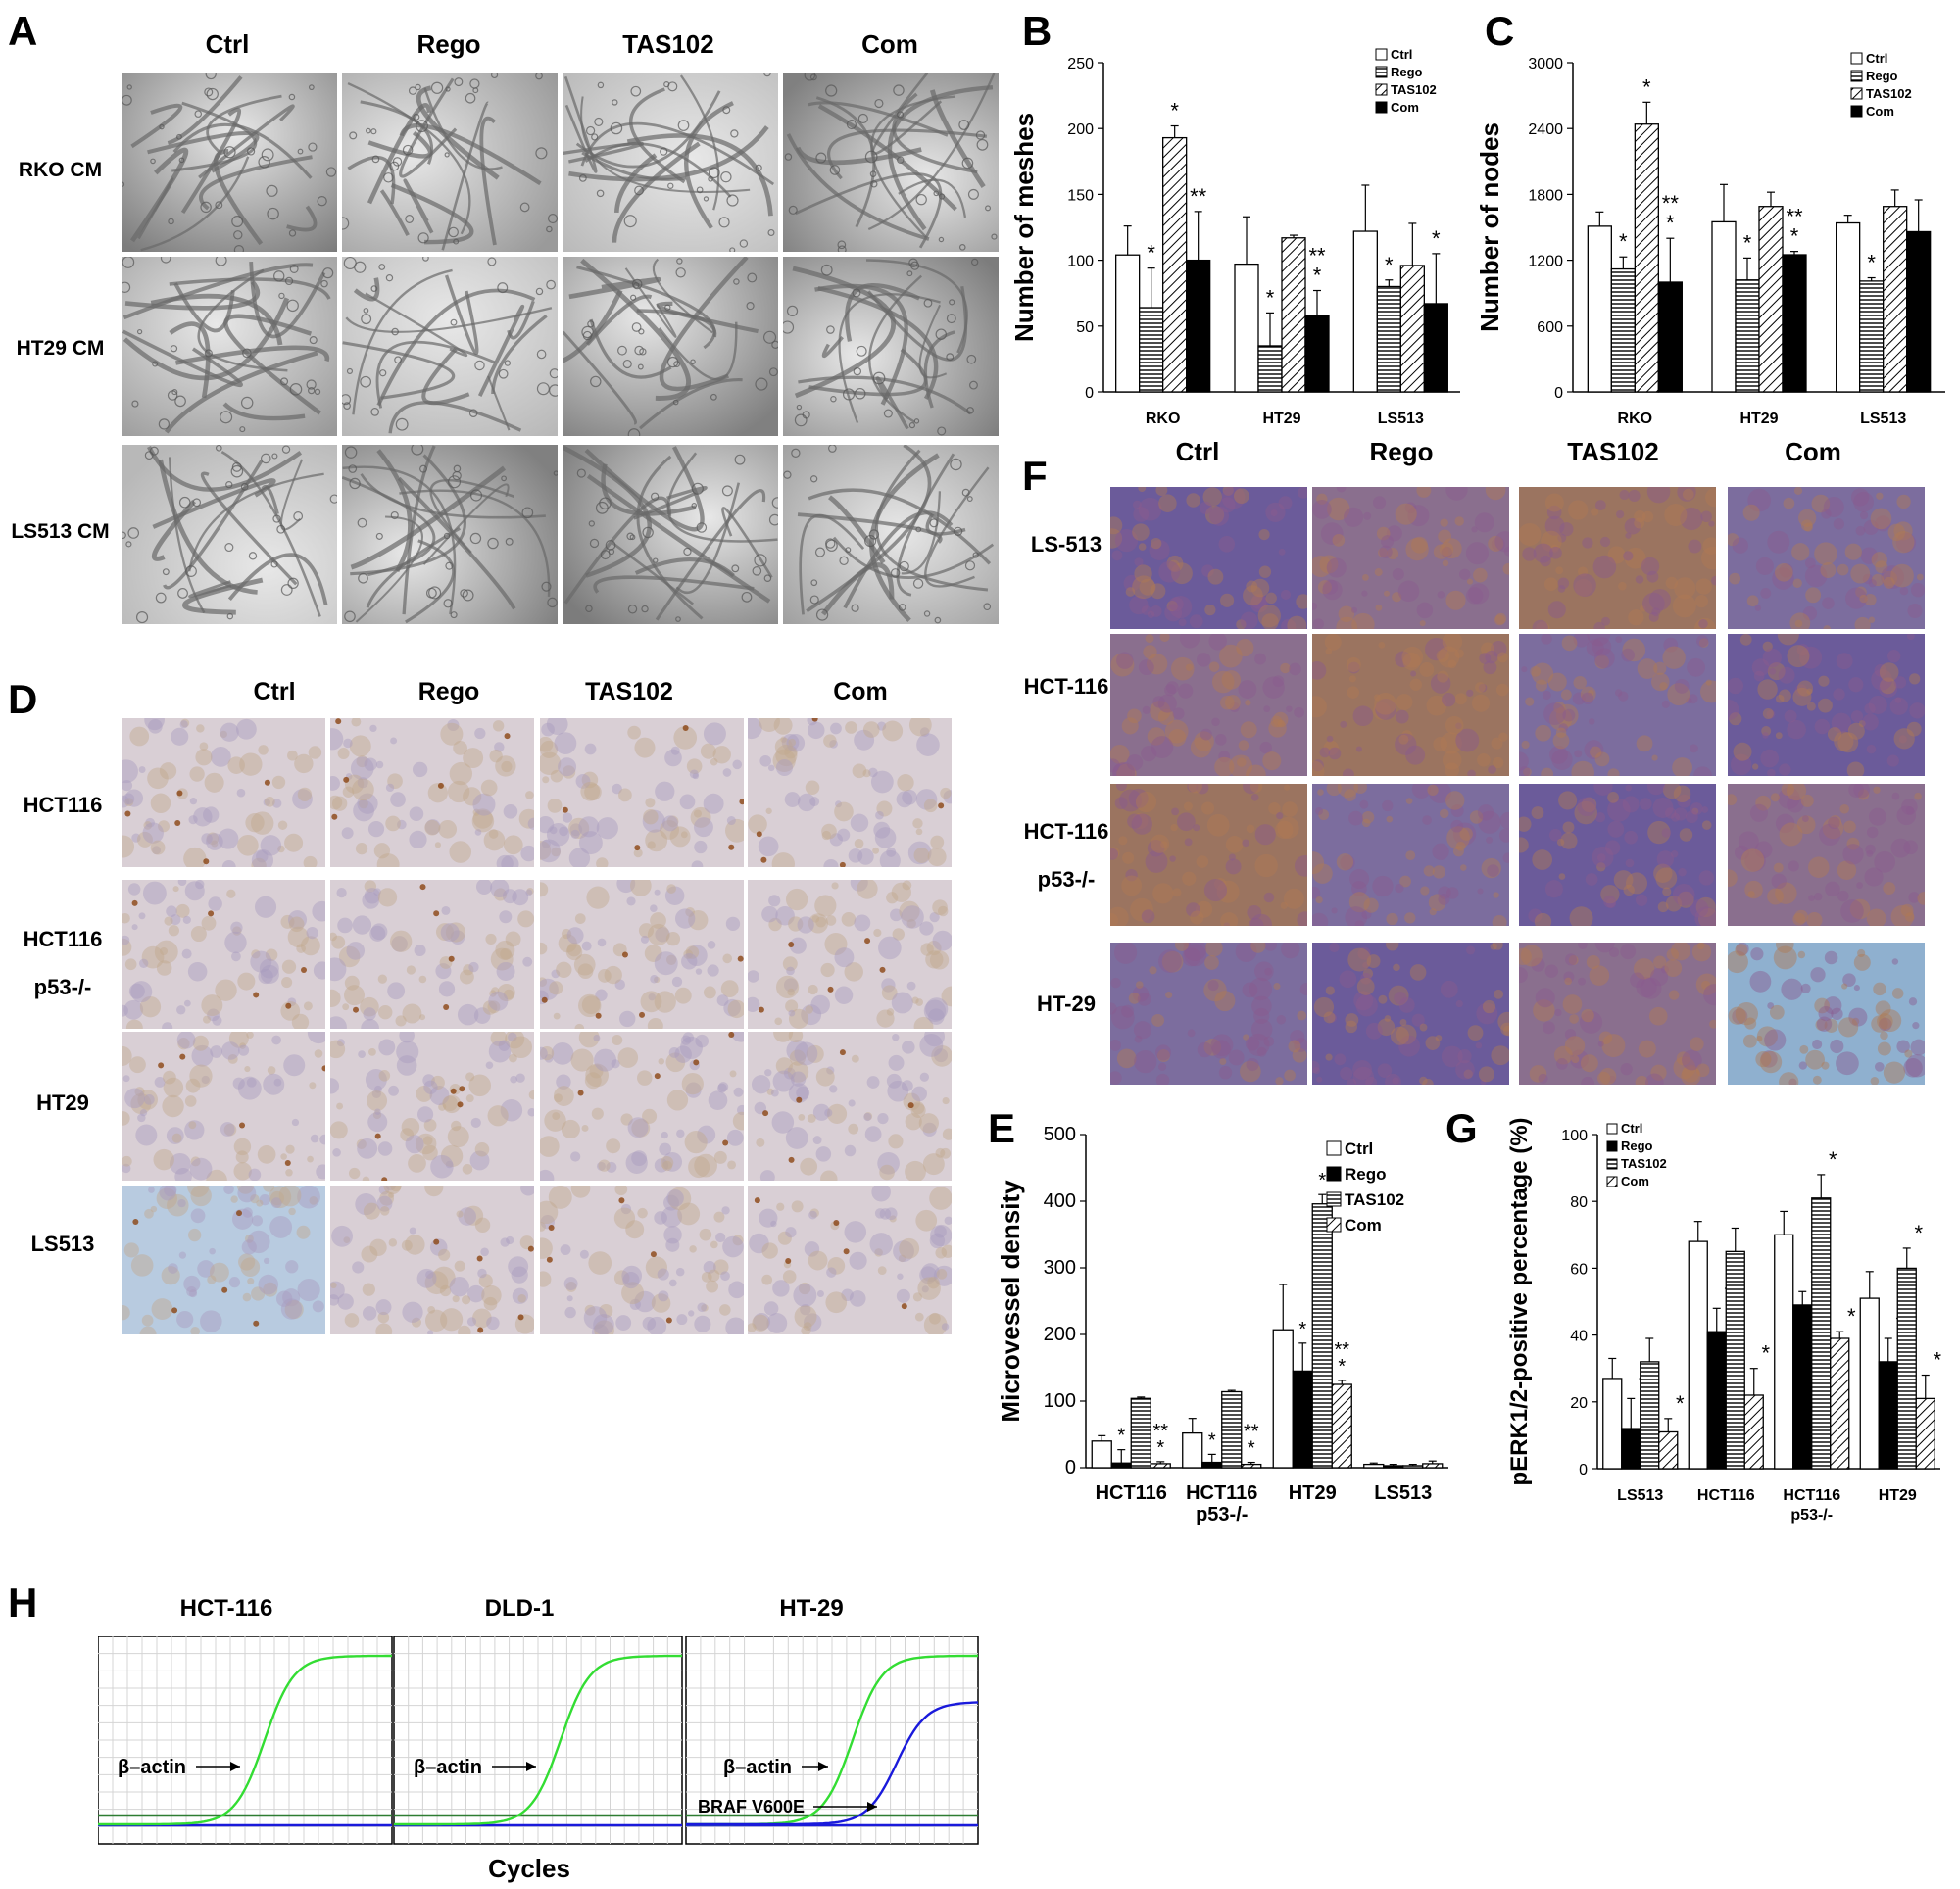  Describe the element at coordinates (642, 1106) in the screenshot. I see `panel-d-image-r3-c3` at that location.